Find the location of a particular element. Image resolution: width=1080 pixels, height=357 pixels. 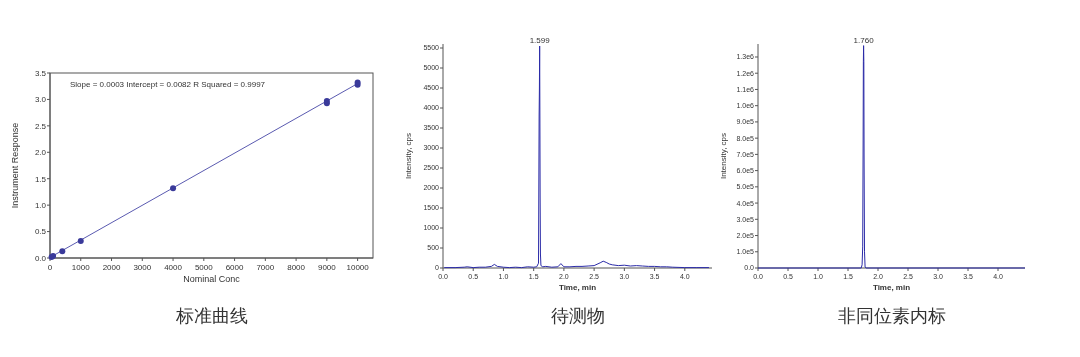

x-axis-title: Nominal Conc is located at coordinates (212, 279).